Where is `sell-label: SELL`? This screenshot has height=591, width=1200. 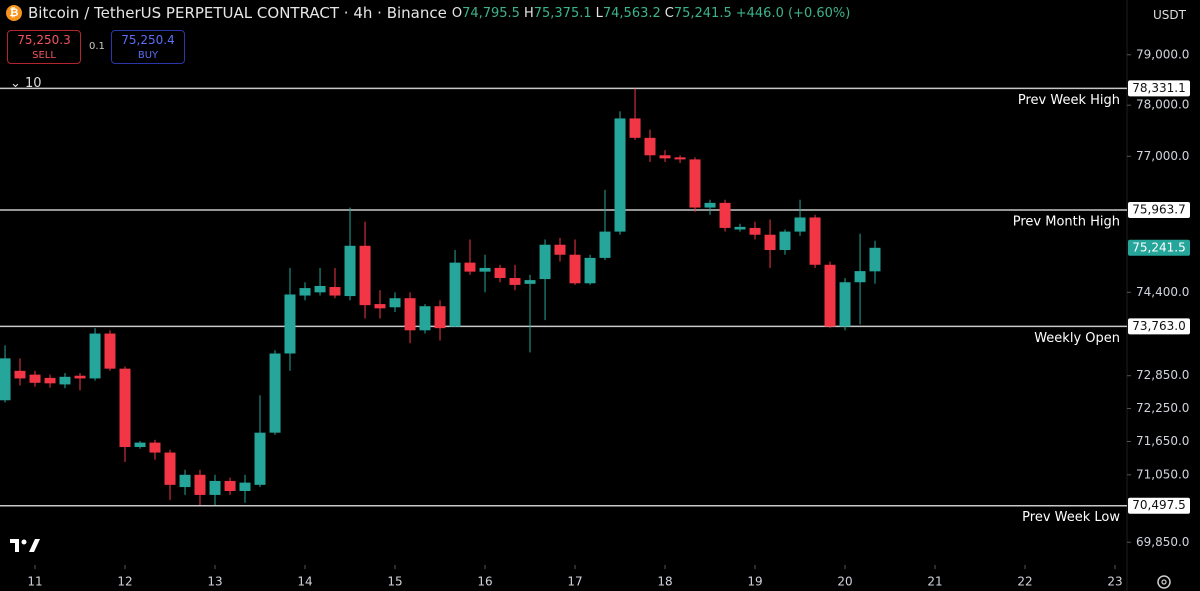
sell-label: SELL is located at coordinates (44, 55).